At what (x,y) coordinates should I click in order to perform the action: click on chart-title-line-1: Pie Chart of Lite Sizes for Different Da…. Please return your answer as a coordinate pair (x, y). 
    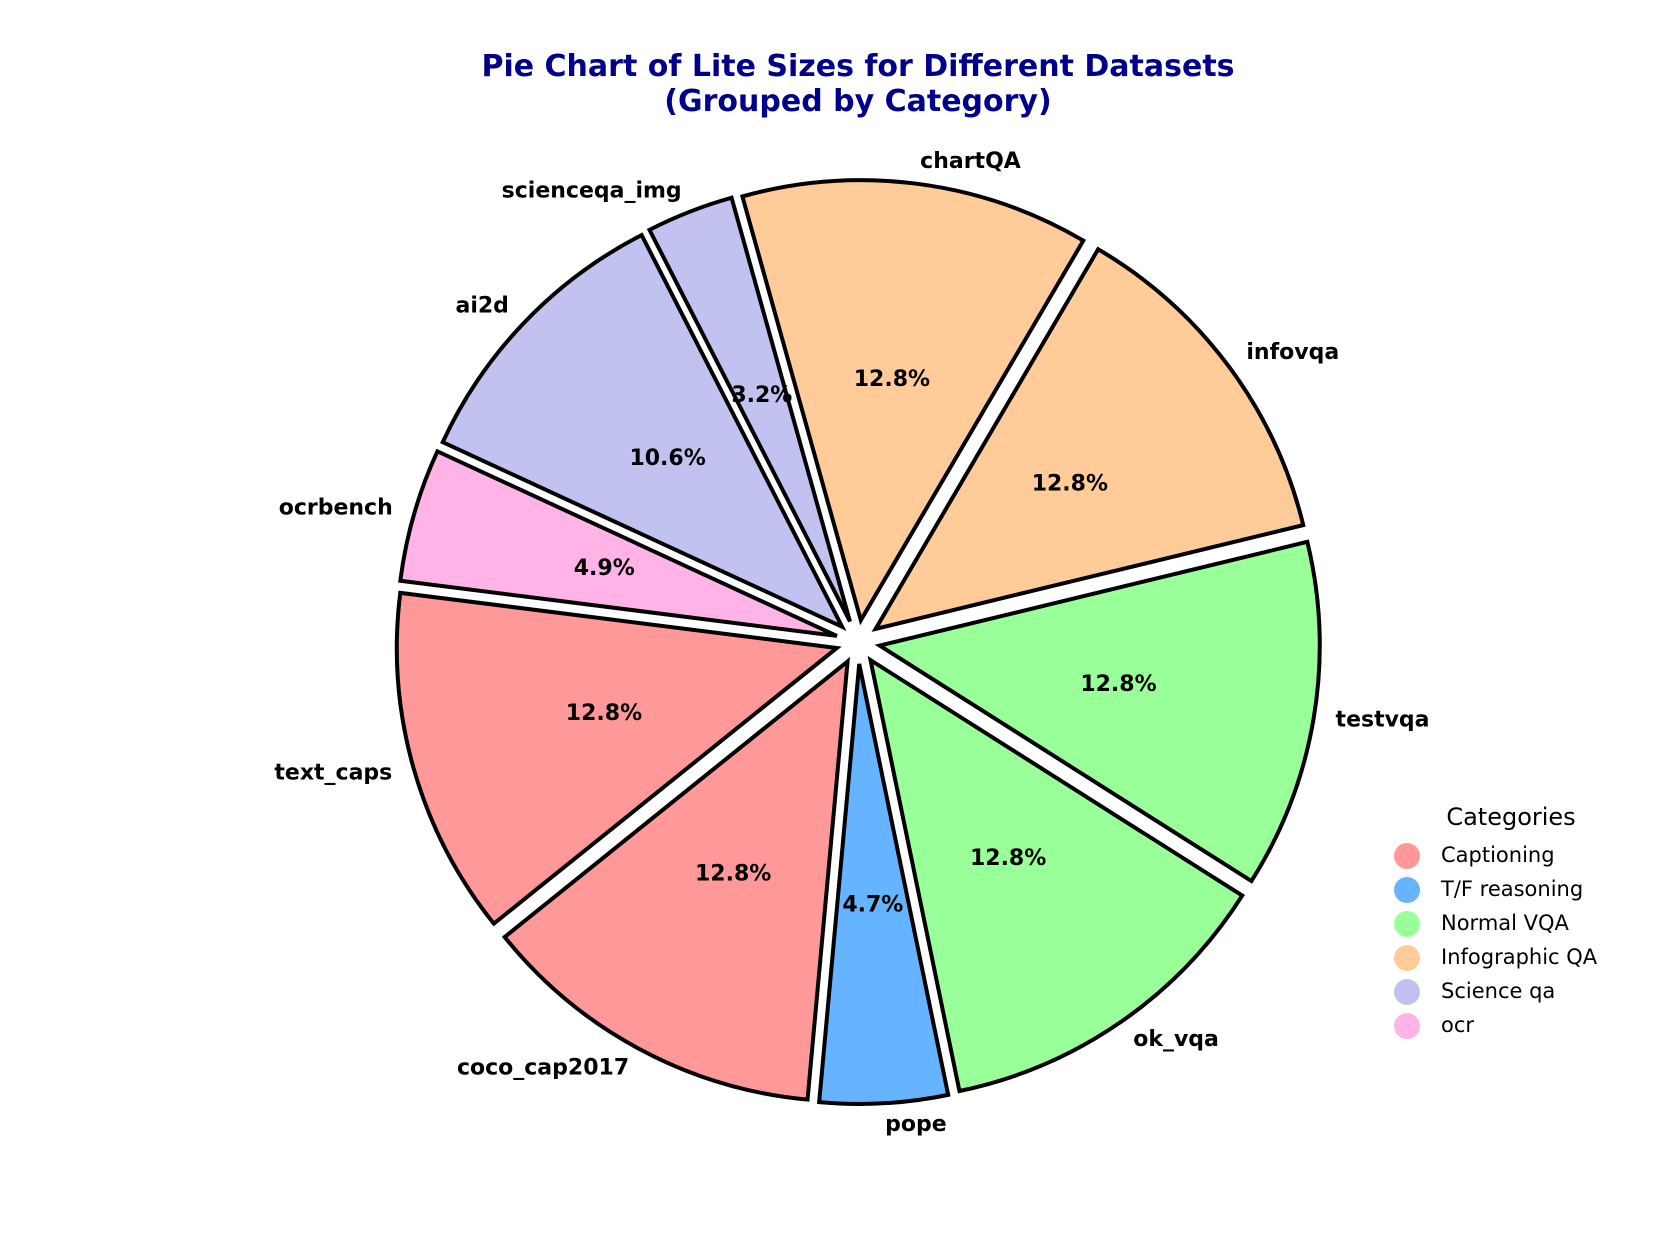
    Looking at the image, I should click on (857, 66).